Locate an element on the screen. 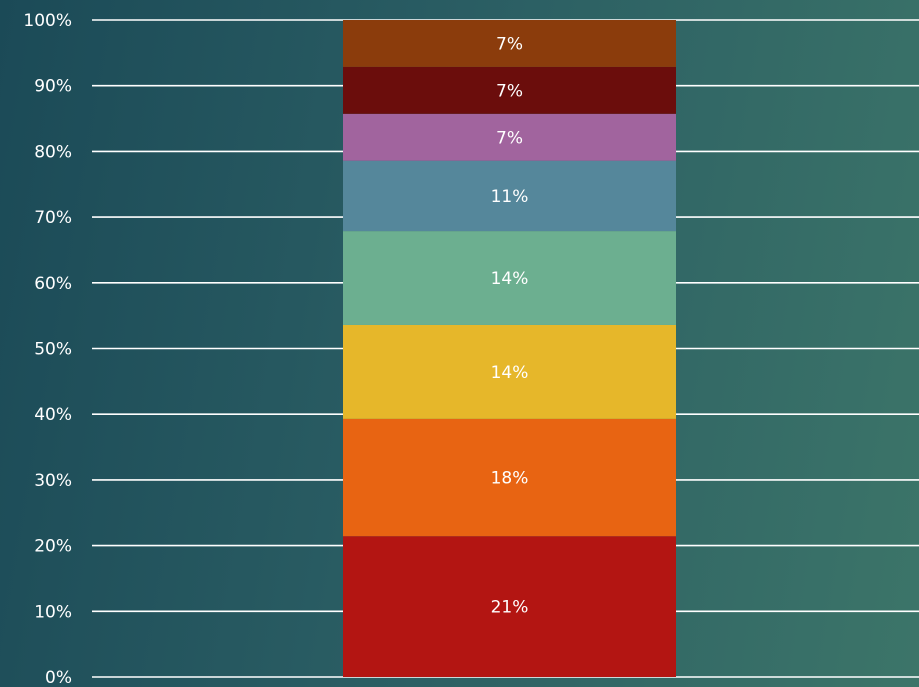  segment-data-label: 21% is located at coordinates (510, 608).